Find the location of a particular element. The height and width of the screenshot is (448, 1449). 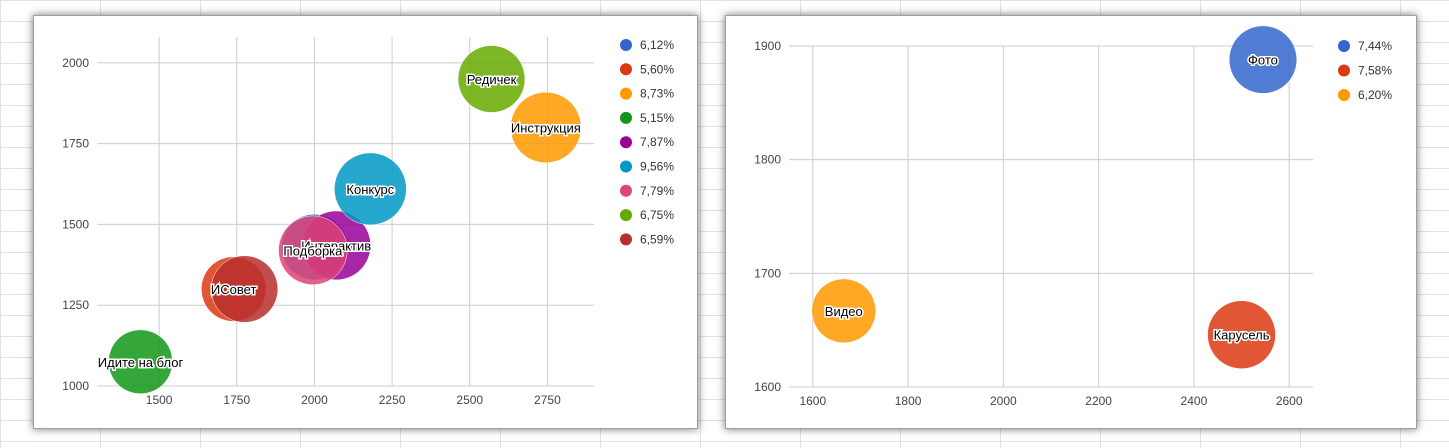

bubble-label: ИСовет is located at coordinates (234, 289).